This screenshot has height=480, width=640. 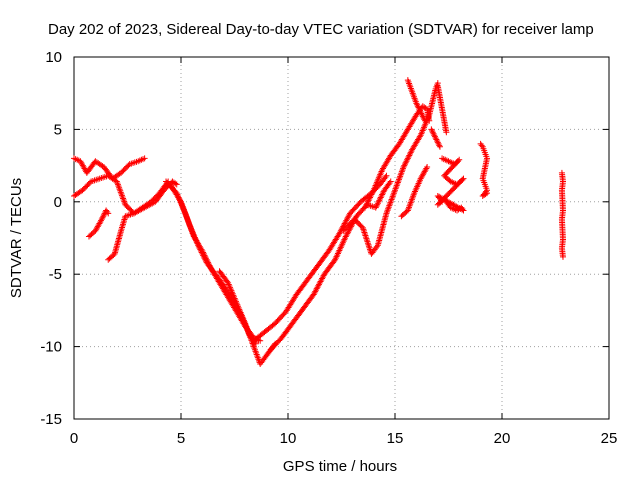 What do you see at coordinates (288, 438) in the screenshot?
I see `x-tick-label: 10` at bounding box center [288, 438].